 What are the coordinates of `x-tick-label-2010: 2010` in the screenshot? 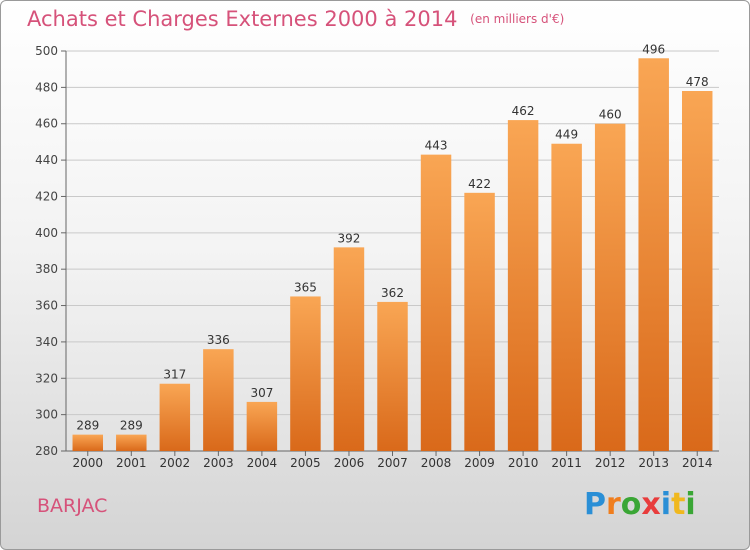 It's located at (523, 463).